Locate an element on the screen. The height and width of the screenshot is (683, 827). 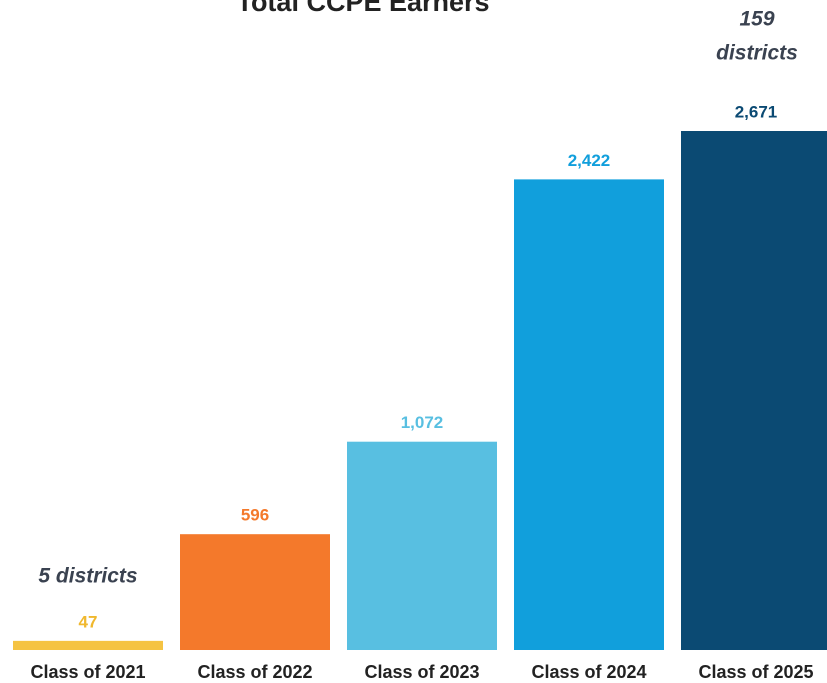
x-tick-label: Class of 2021 is located at coordinates (87, 672).